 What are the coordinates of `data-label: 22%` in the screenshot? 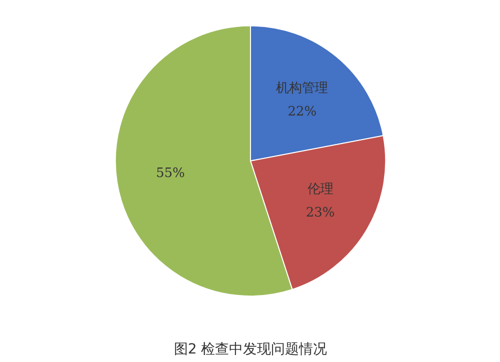 It's located at (302, 112).